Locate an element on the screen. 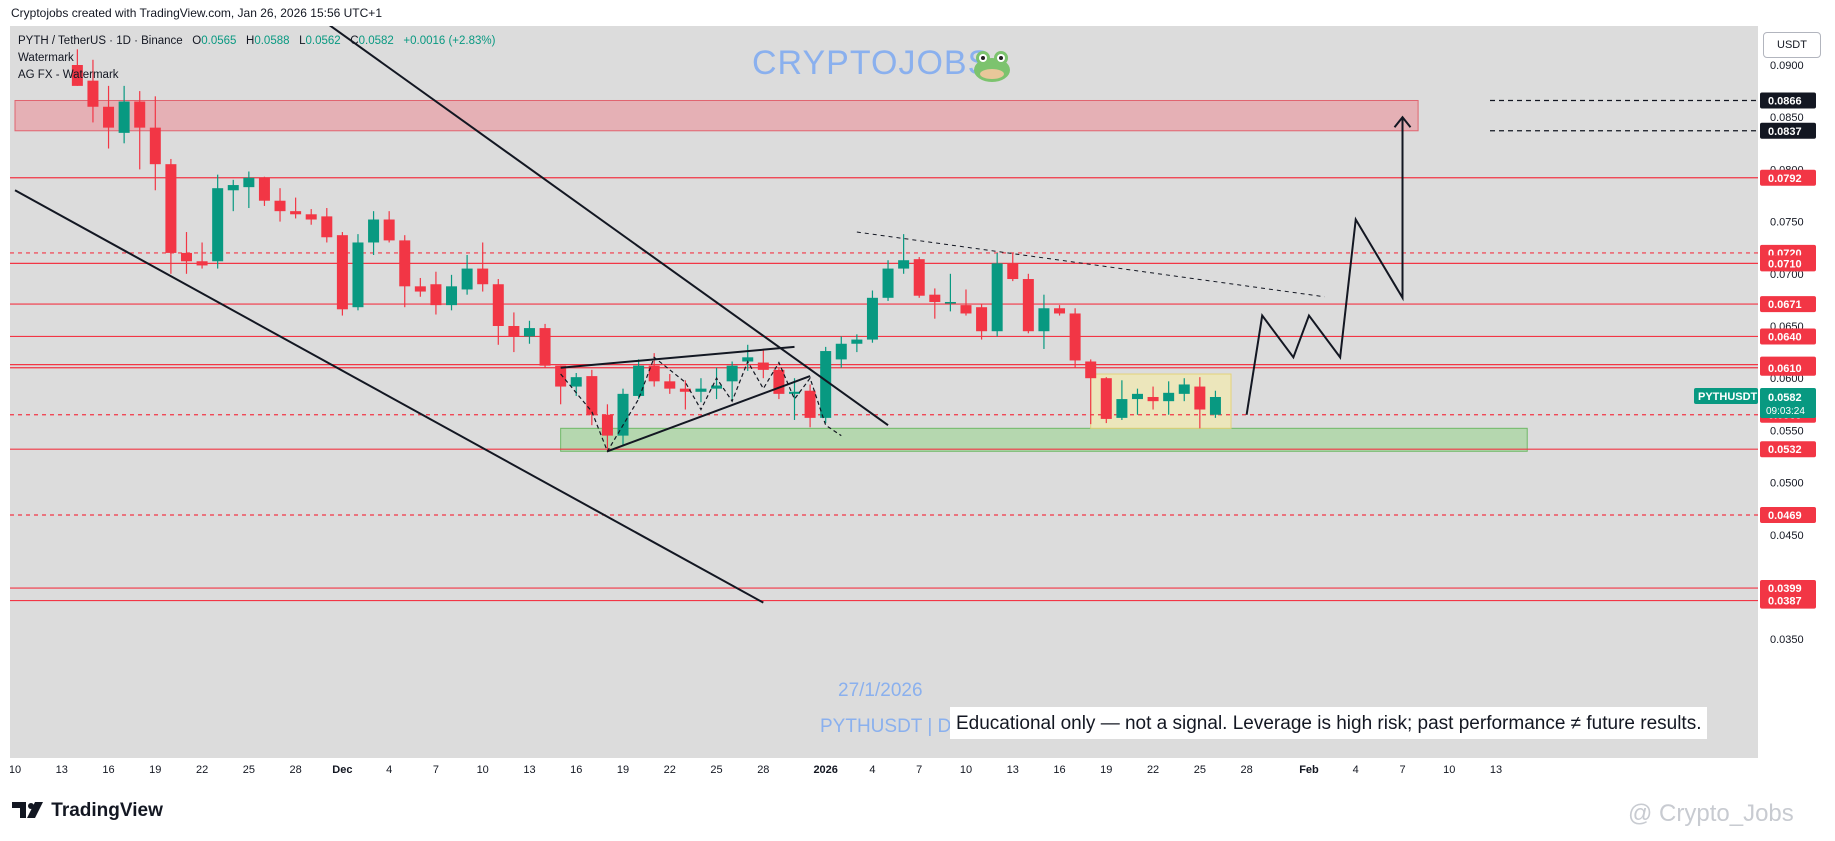  supply-zone is located at coordinates (716, 115).